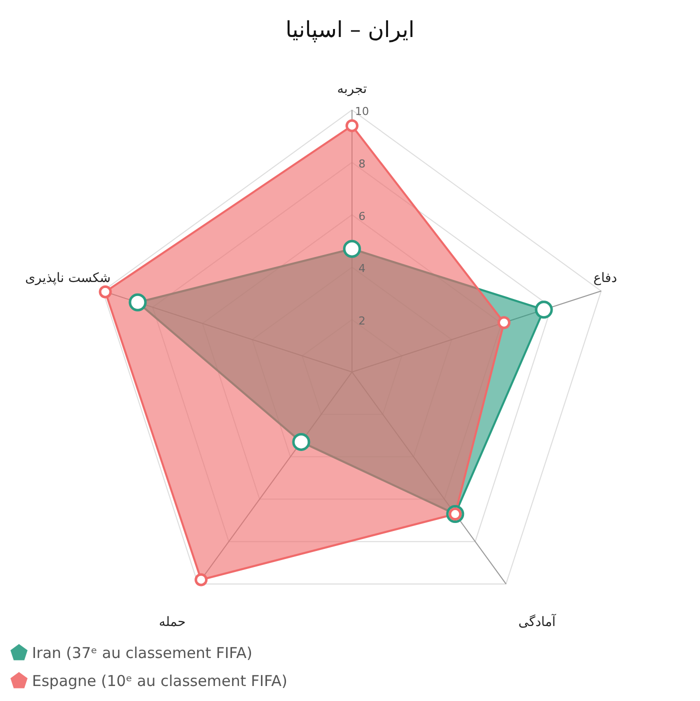  I want to click on chart-title: ایران – اسپانیا, so click(350, 30).